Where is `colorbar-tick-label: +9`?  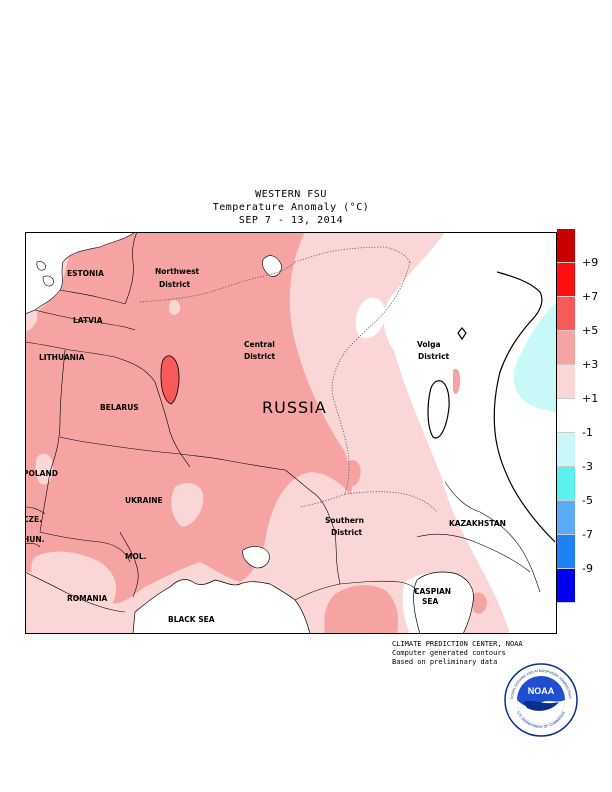 colorbar-tick-label: +9 is located at coordinates (590, 262).